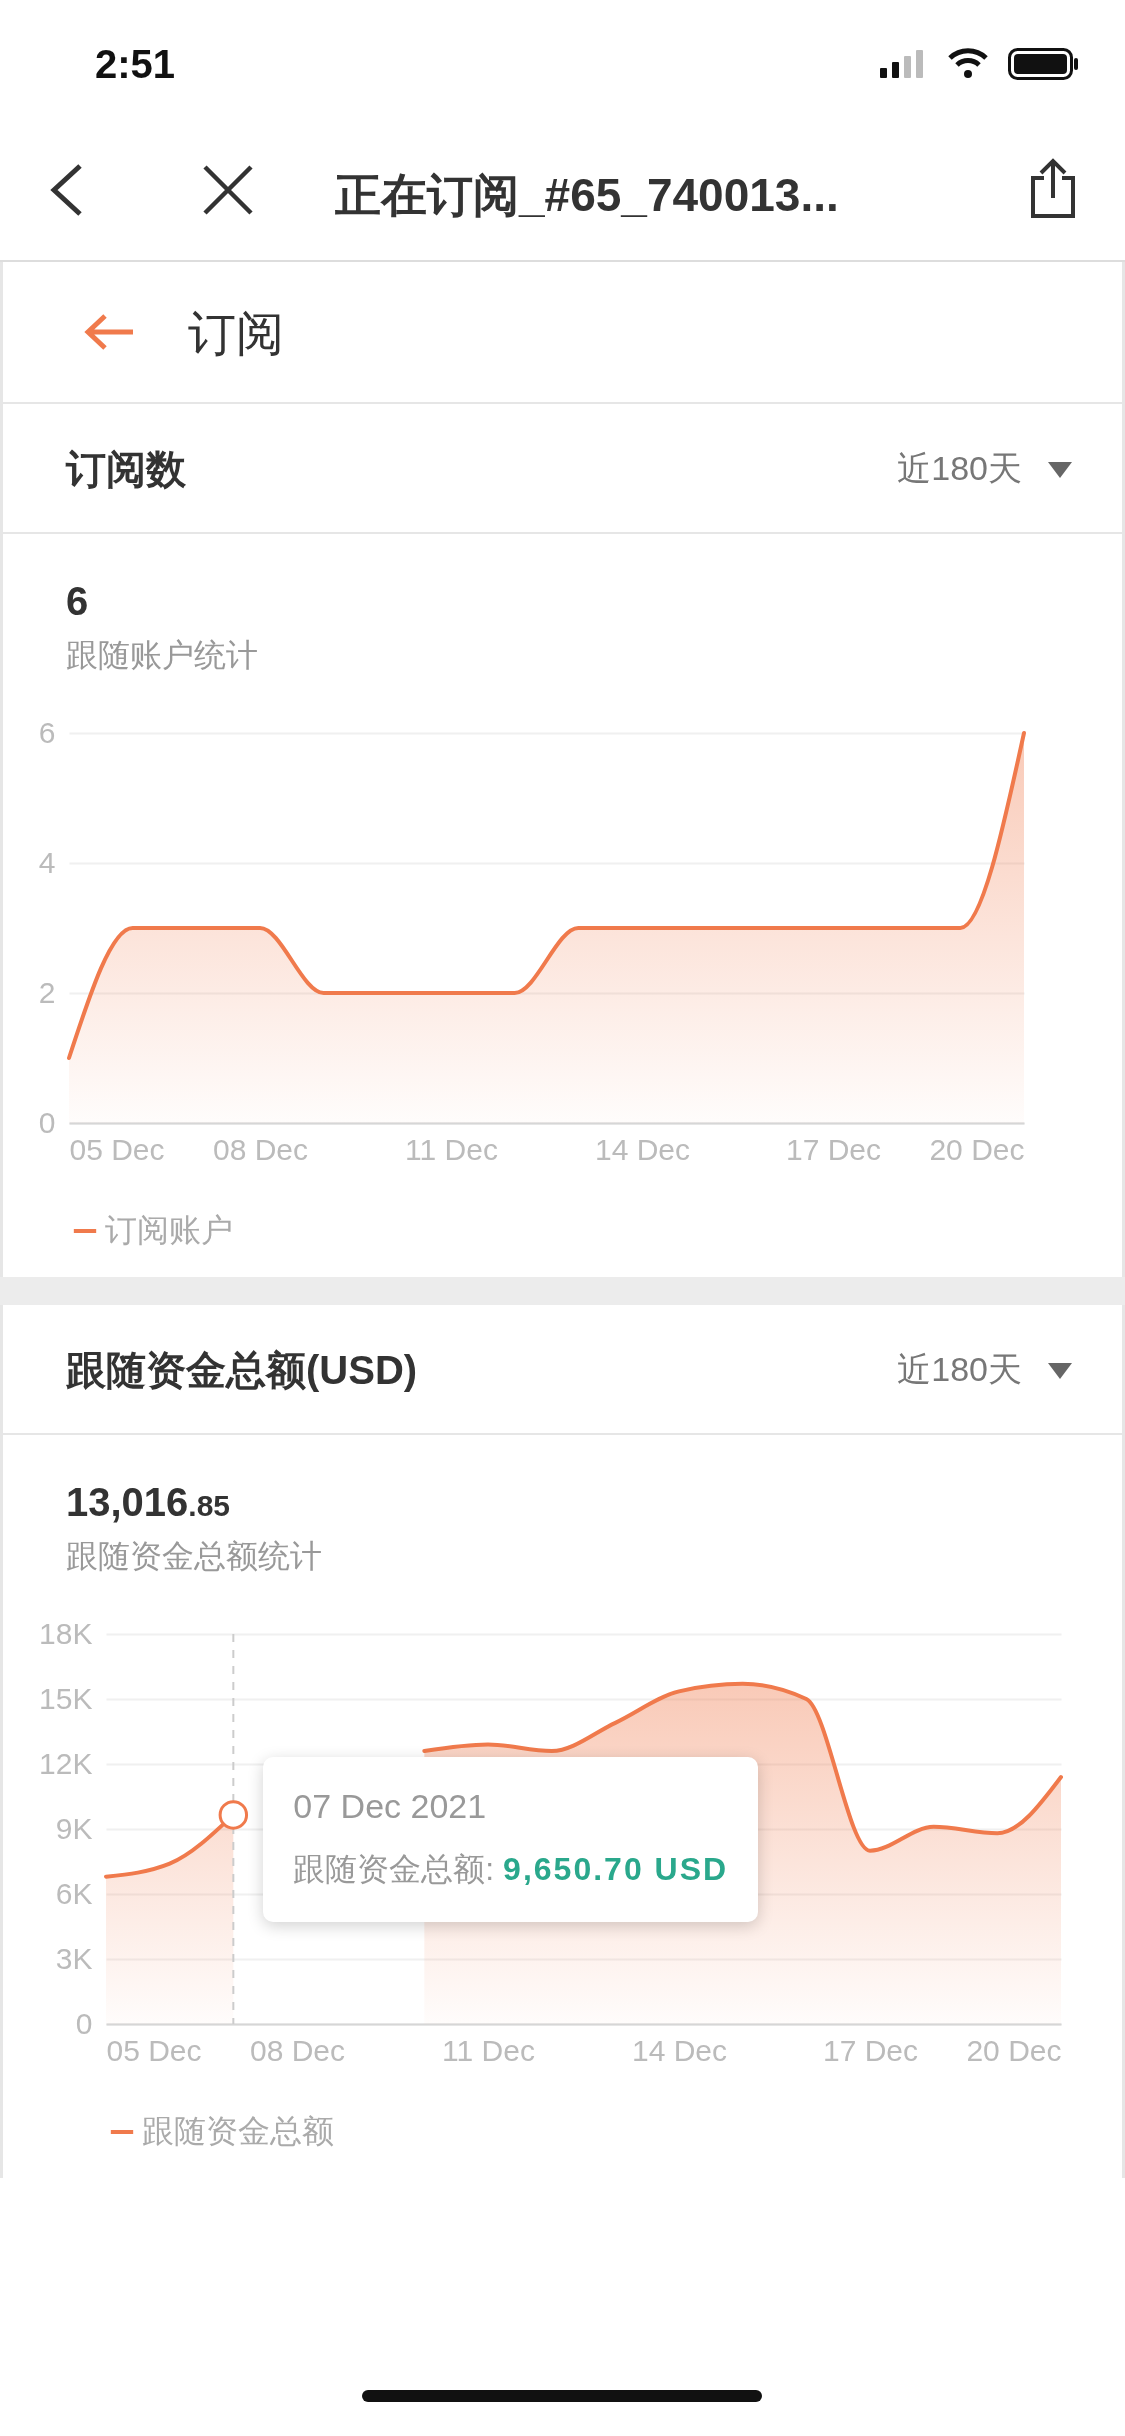 This screenshot has width=1125, height=2436. What do you see at coordinates (47, 862) in the screenshot?
I see `y-tick-label: 4` at bounding box center [47, 862].